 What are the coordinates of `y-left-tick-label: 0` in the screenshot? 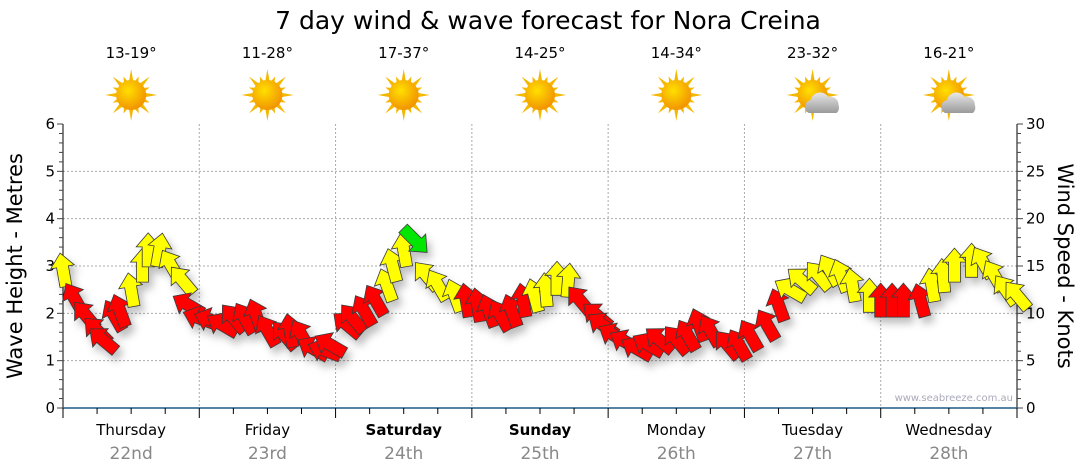 It's located at (50, 408).